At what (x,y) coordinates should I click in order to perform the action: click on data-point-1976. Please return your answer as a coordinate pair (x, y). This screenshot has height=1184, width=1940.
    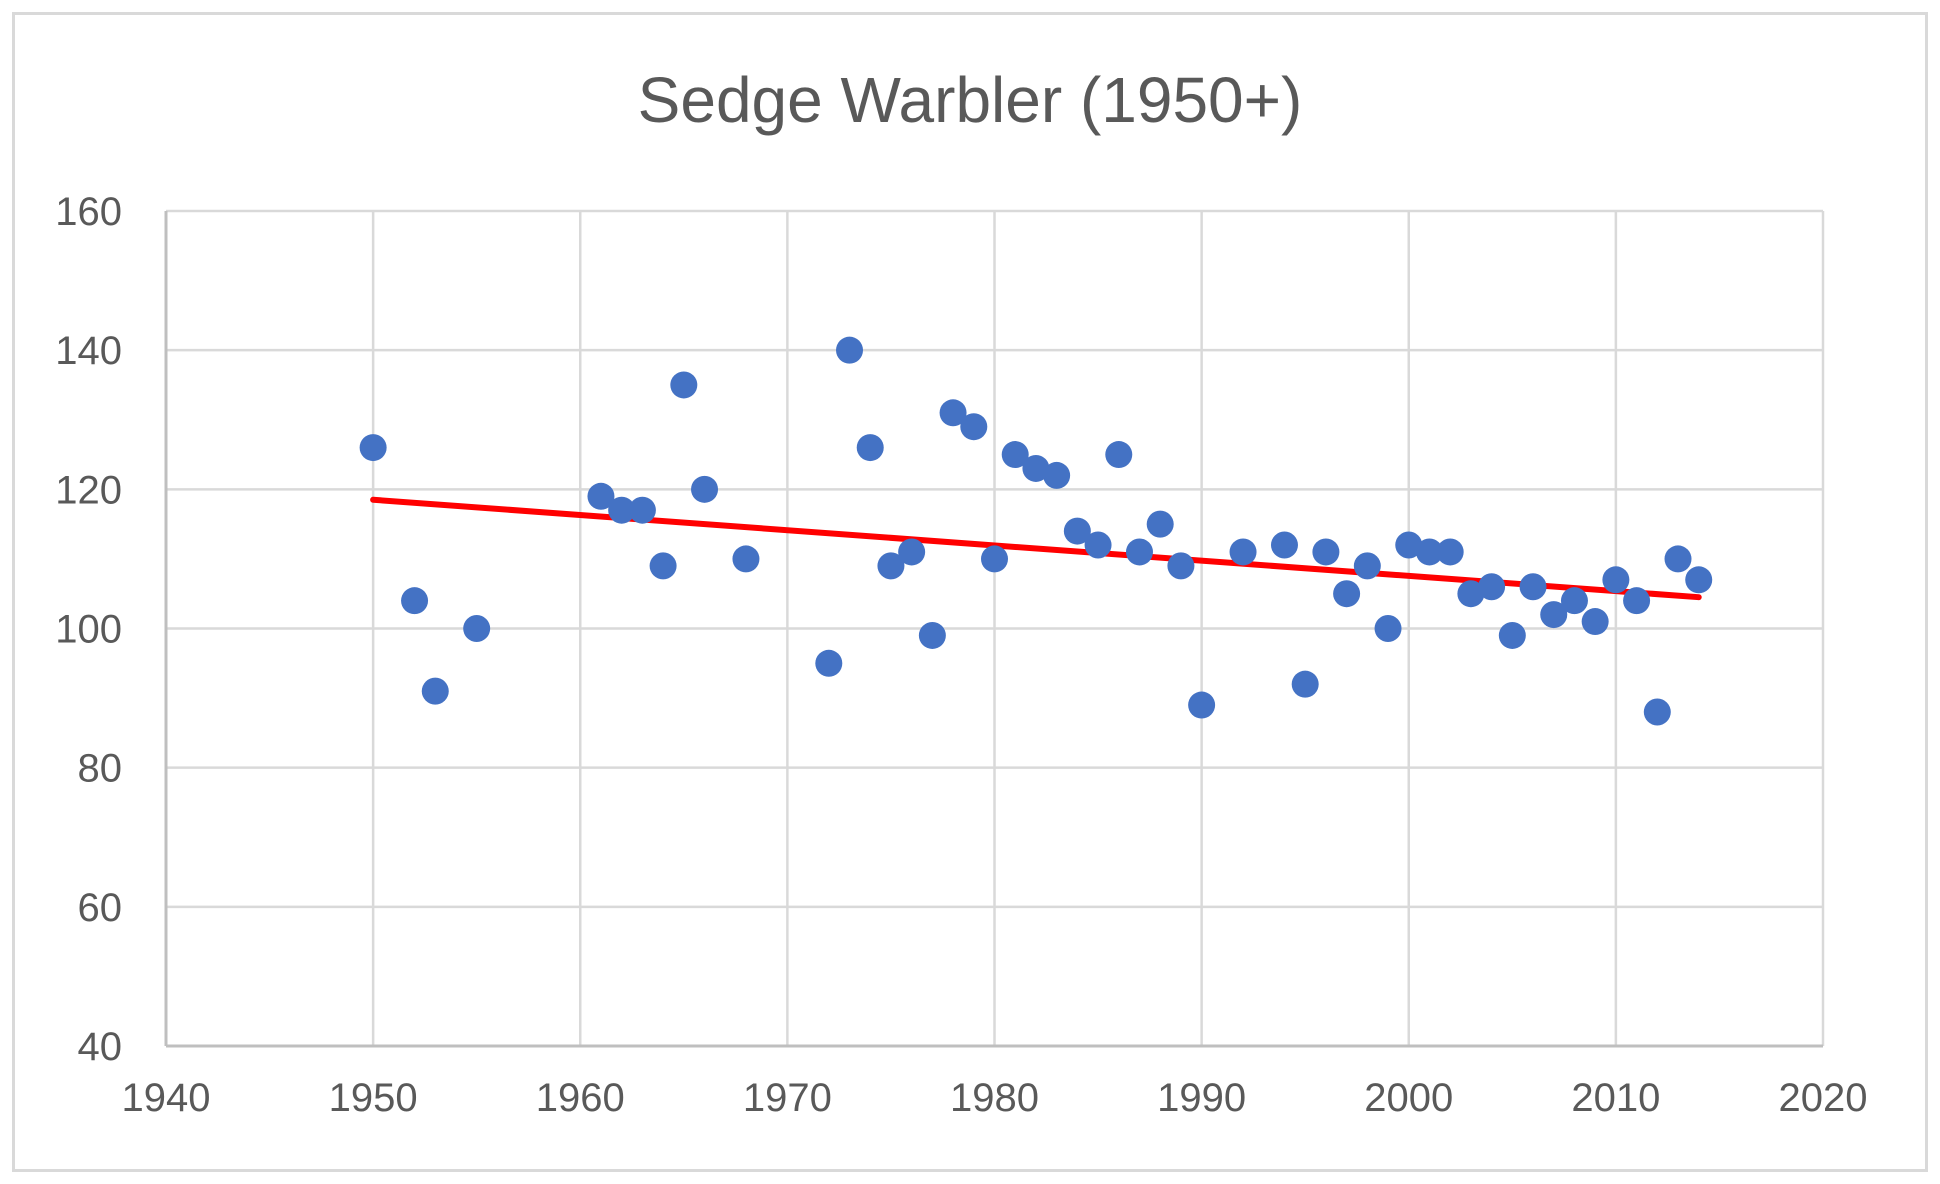
    Looking at the image, I should click on (912, 552).